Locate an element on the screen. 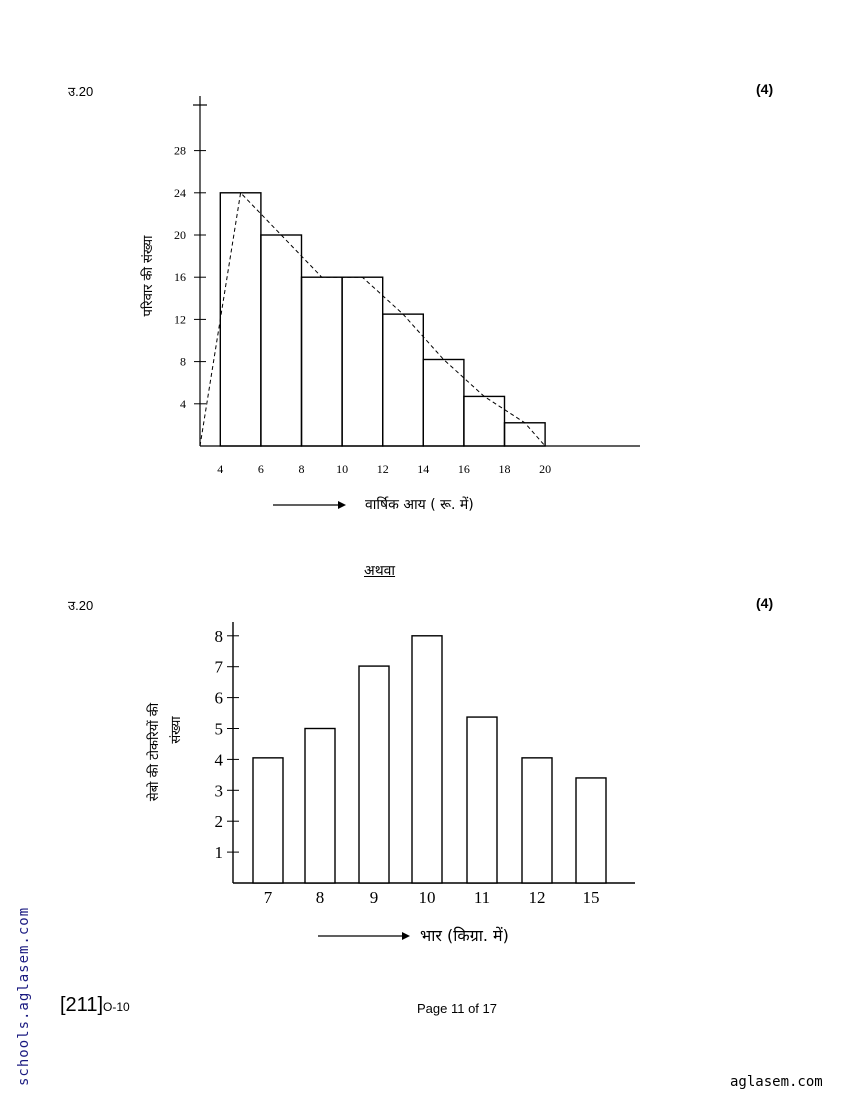 This screenshot has width=850, height=1100. or-separator: अथवा is located at coordinates (380, 571).